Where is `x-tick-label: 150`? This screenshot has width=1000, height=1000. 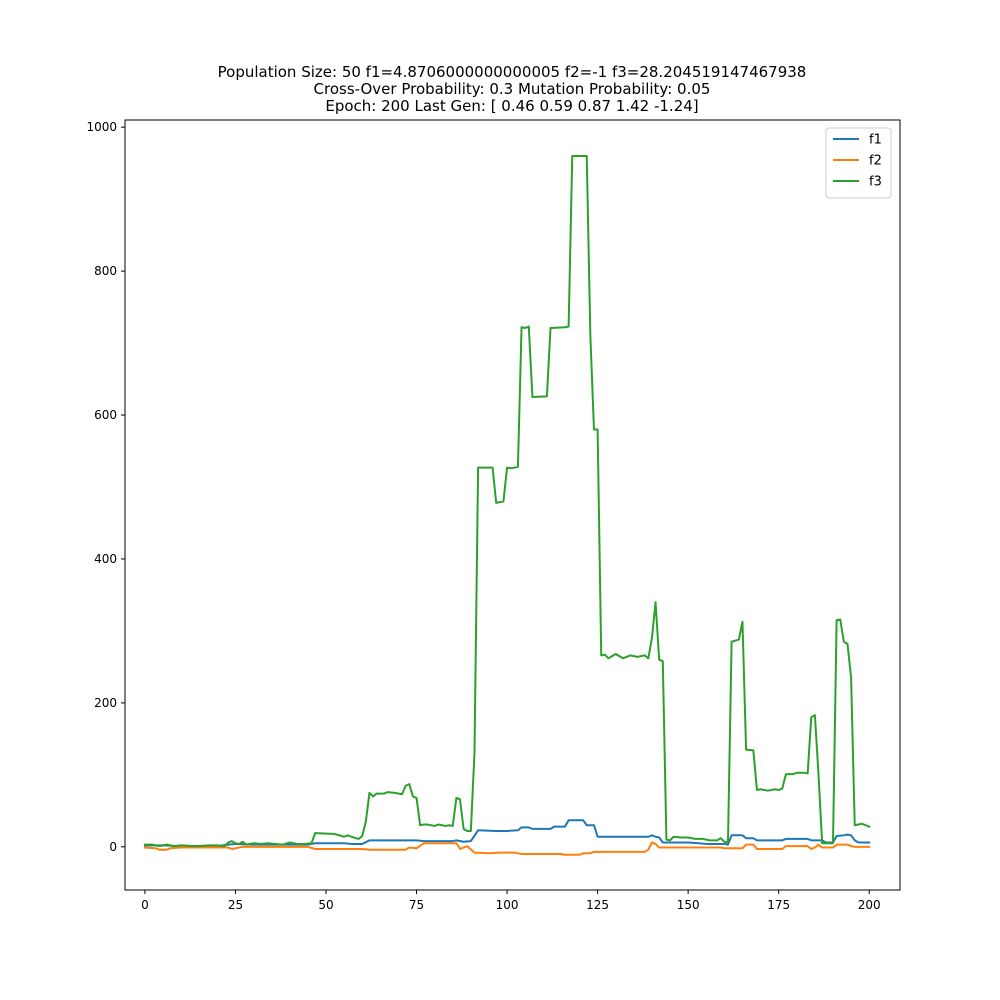 x-tick-label: 150 is located at coordinates (688, 905).